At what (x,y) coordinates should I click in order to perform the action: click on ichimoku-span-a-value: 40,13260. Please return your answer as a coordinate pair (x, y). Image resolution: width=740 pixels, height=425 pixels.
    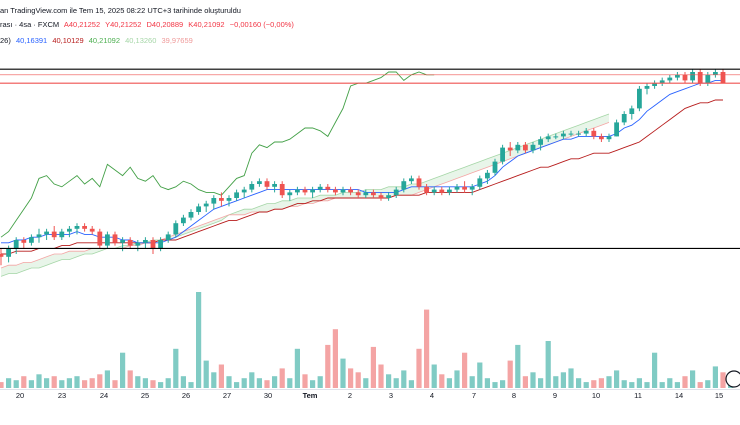
    Looking at the image, I should click on (141, 40).